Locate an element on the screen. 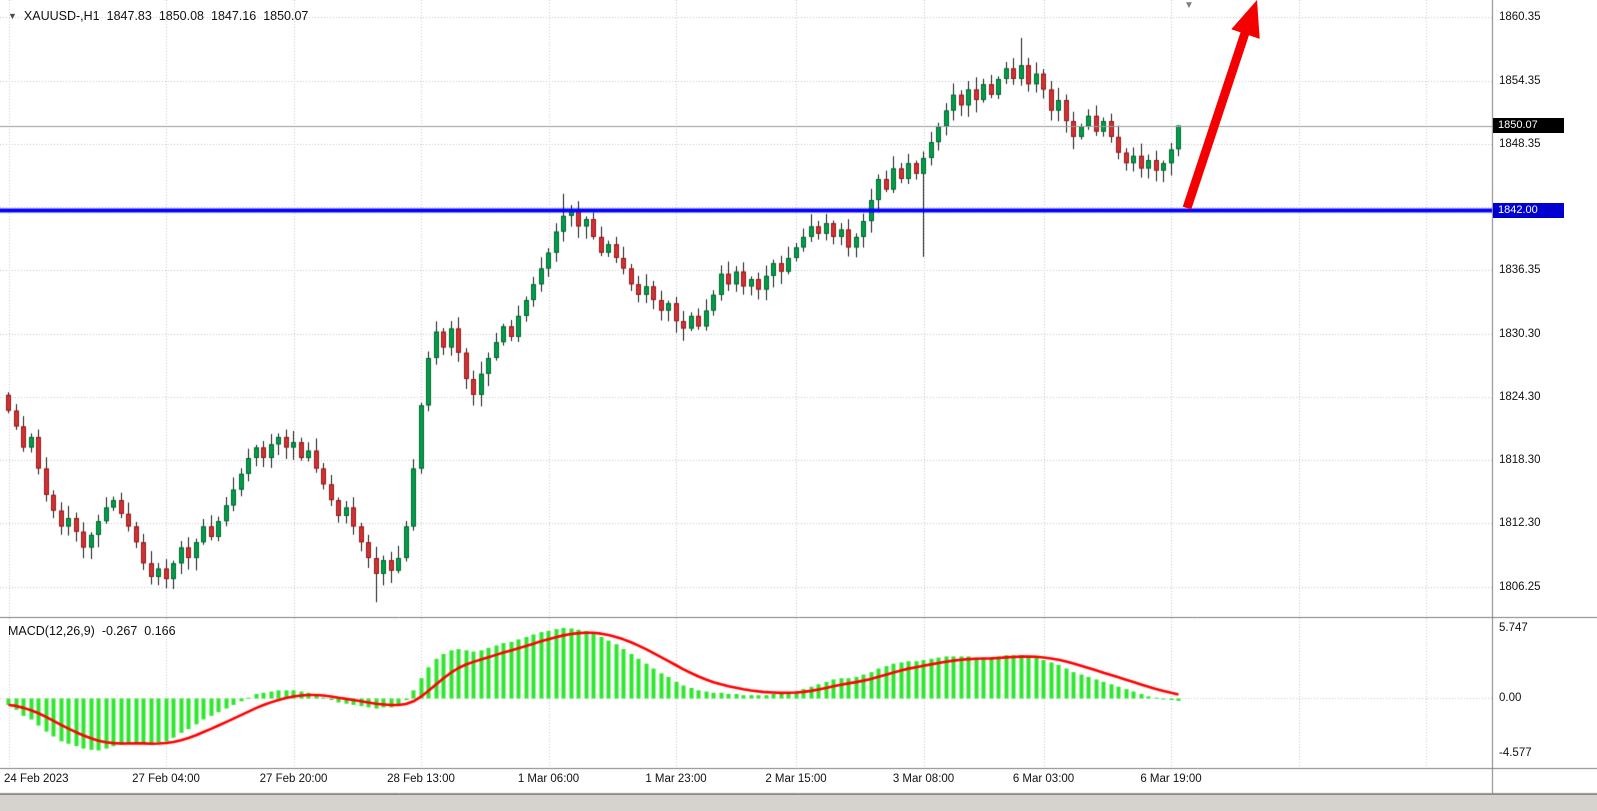  time-tick-label: 28 Feb 13:00 is located at coordinates (421, 779).